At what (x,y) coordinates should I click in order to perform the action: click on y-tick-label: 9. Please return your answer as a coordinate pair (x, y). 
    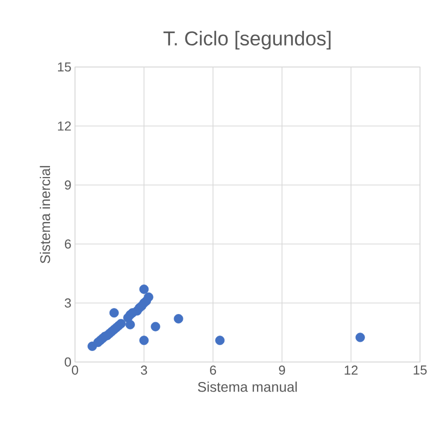
    Looking at the image, I should click on (67, 185).